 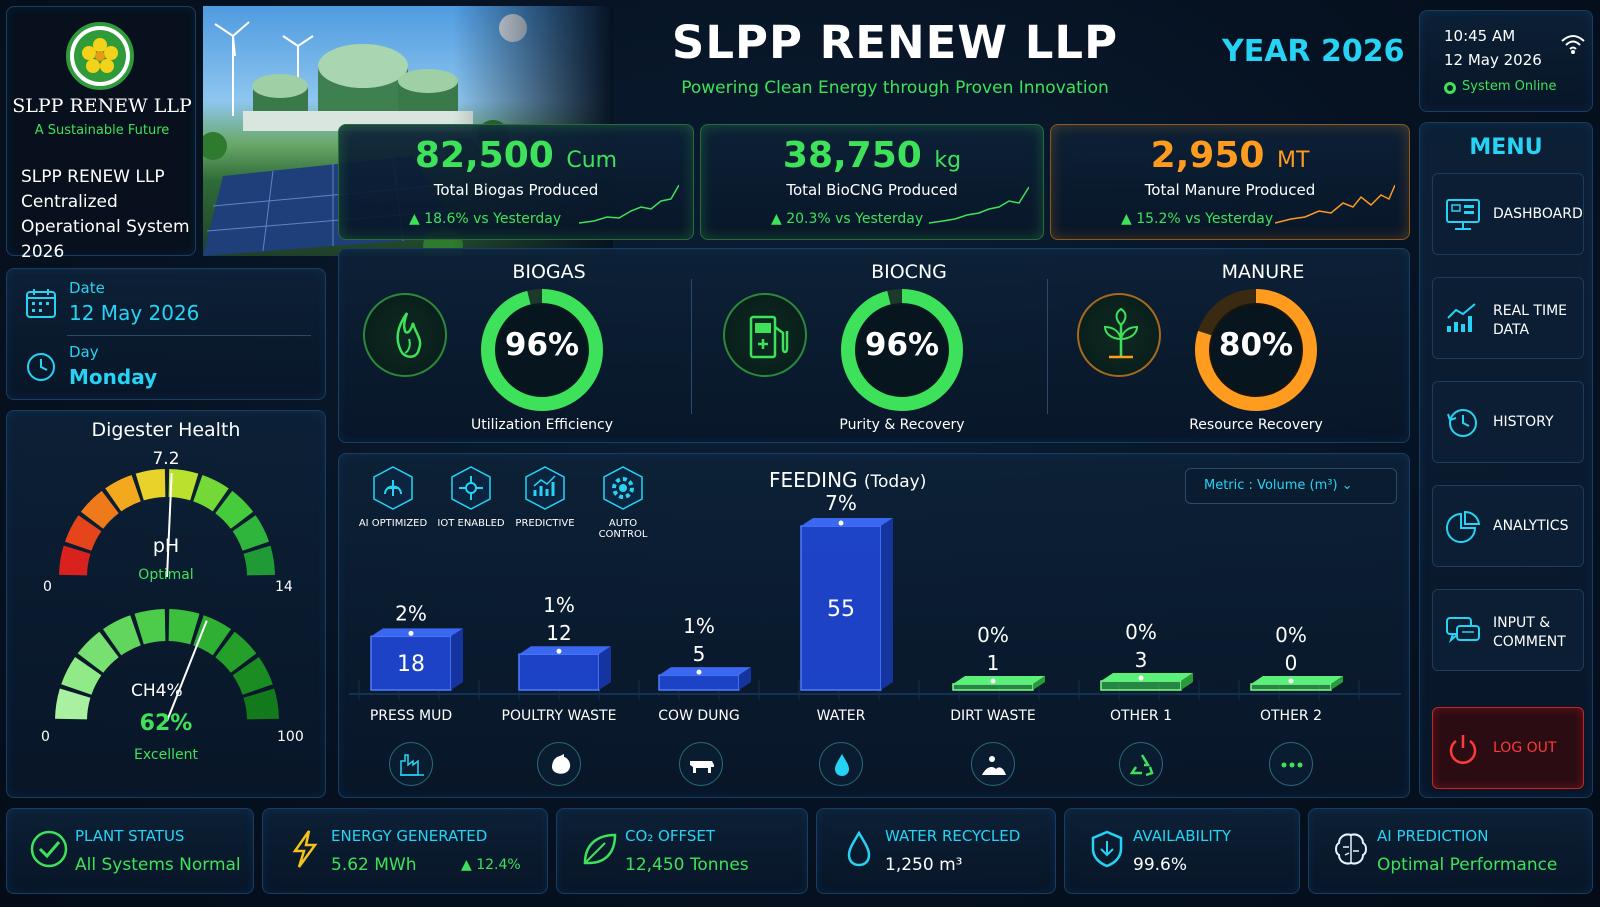 What do you see at coordinates (1508, 318) in the screenshot?
I see `menu-item-real-time-data: REAL TIME DATA` at bounding box center [1508, 318].